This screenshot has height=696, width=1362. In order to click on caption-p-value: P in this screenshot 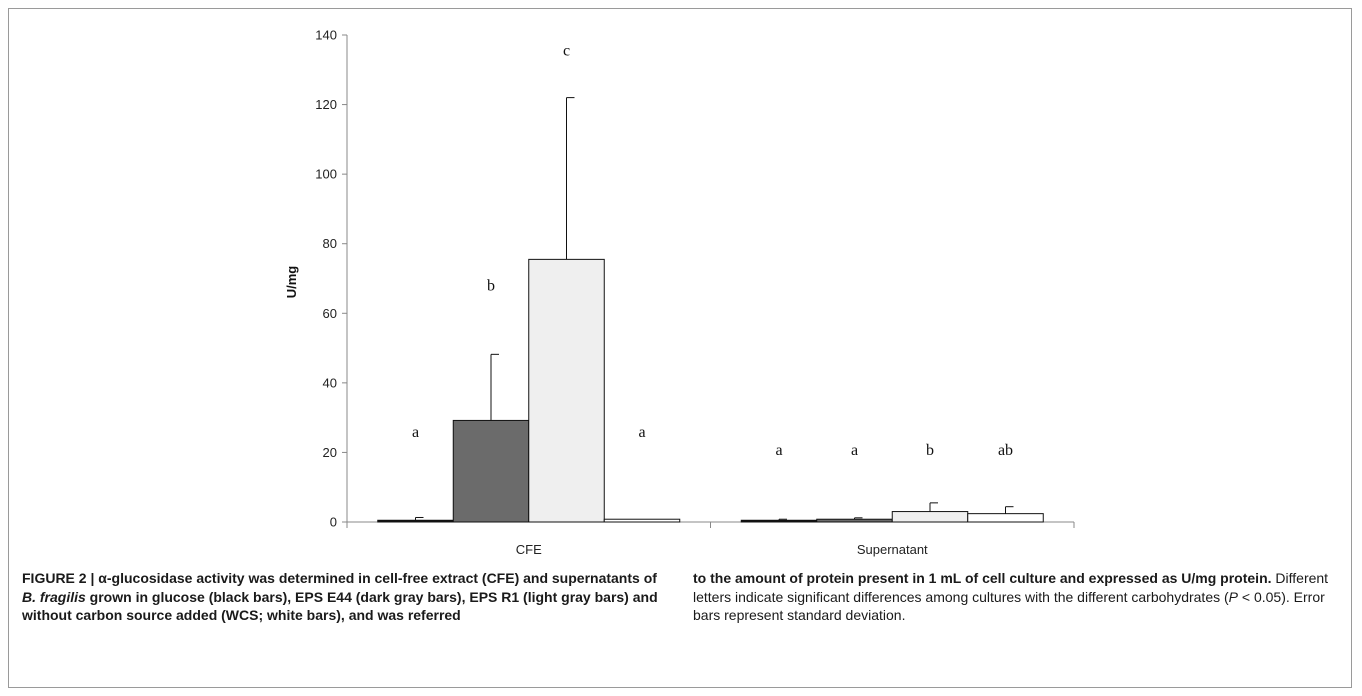, I will do `click(1233, 596)`.